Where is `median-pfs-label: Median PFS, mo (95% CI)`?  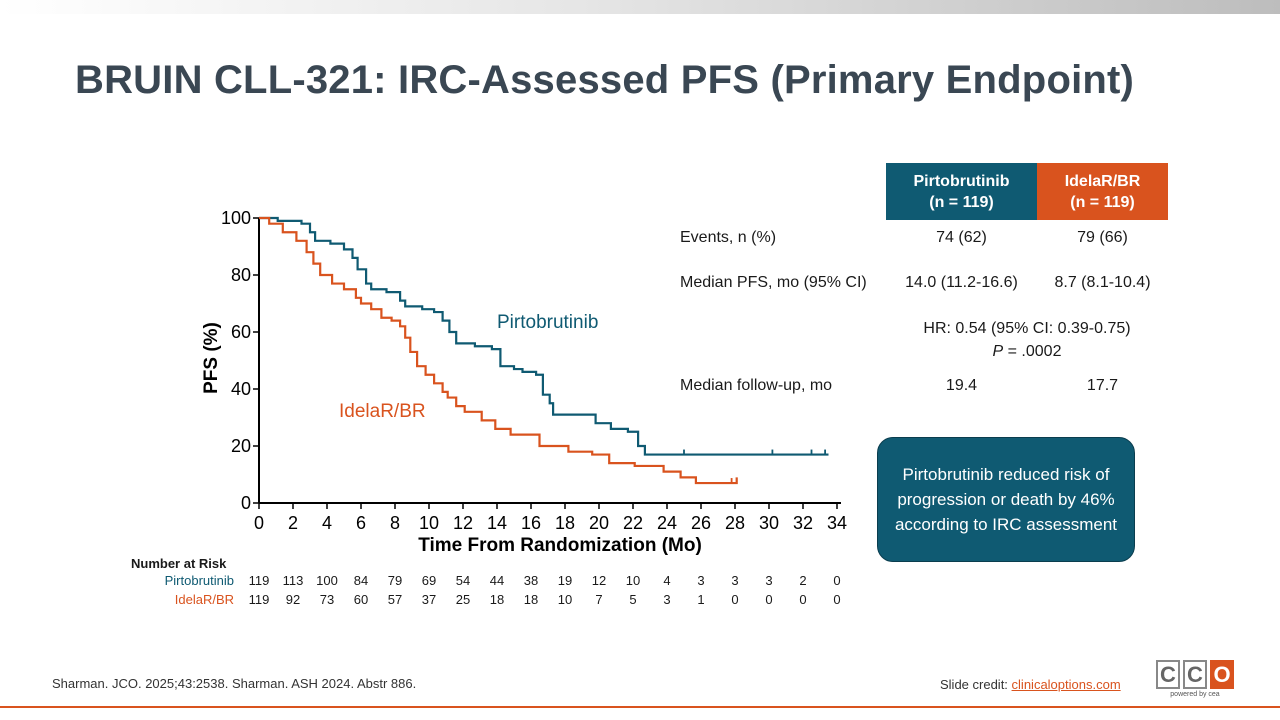
median-pfs-label: Median PFS, mo (95% CI) is located at coordinates (773, 282).